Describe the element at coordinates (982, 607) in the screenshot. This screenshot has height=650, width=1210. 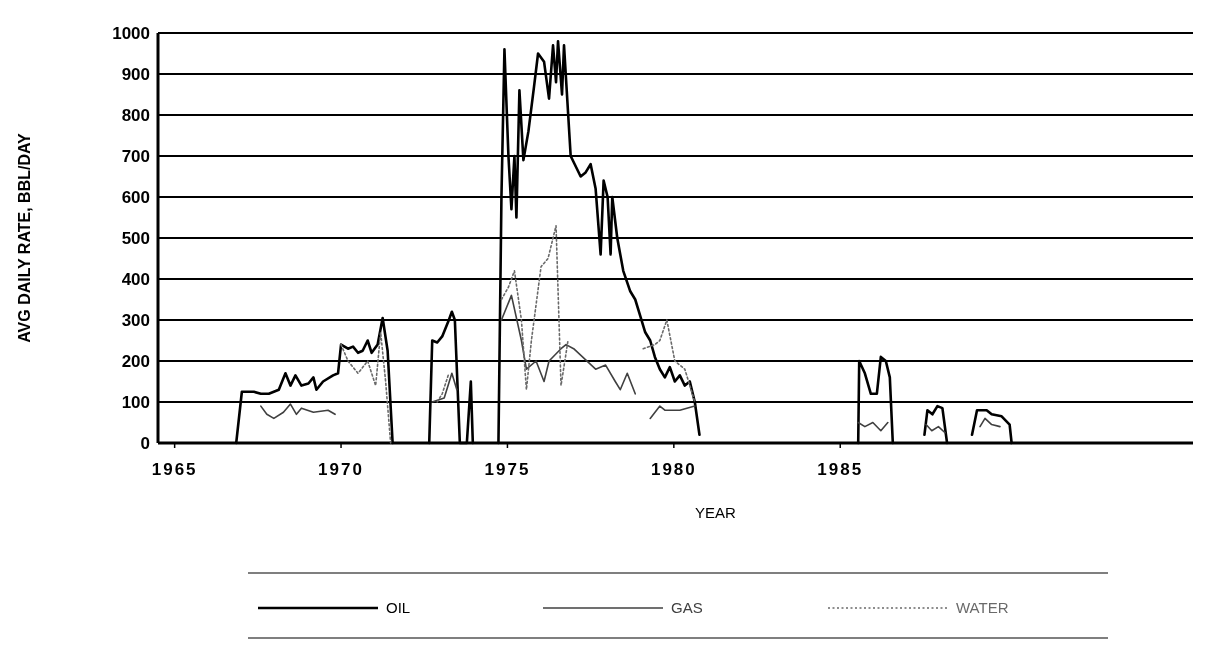
I see `text: WATER` at that location.